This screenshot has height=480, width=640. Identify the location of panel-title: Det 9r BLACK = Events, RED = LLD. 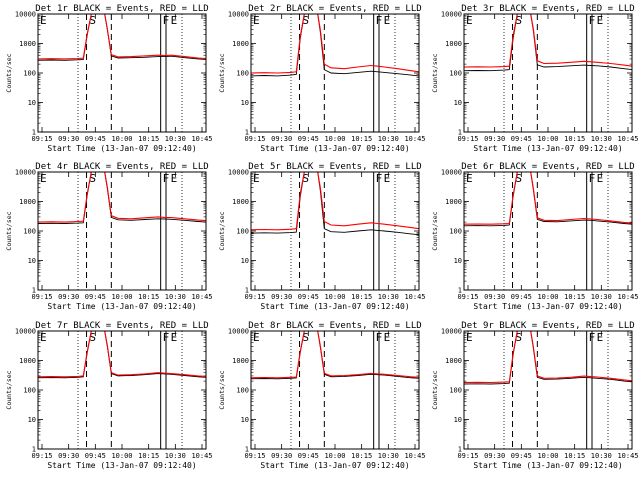
(547, 326).